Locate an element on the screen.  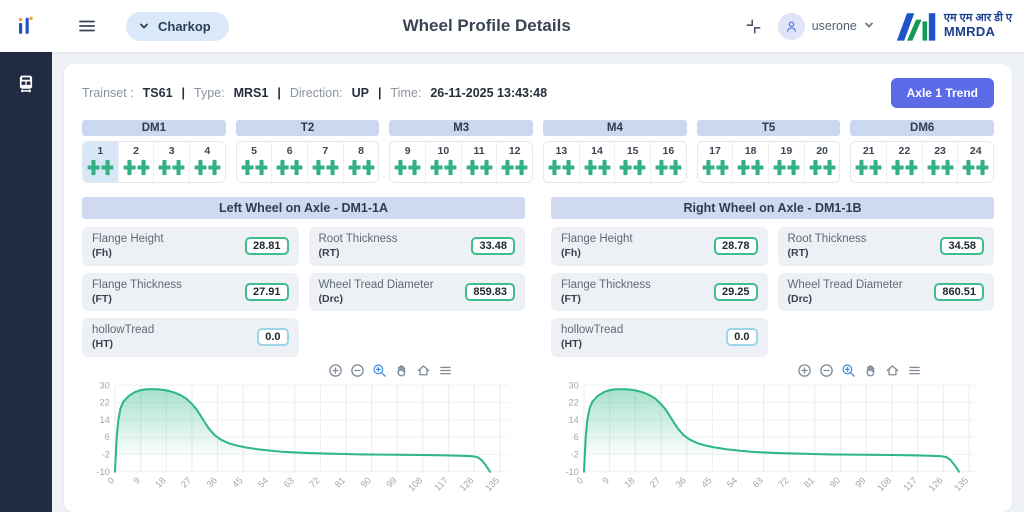
car-group-t2: T2 5 6 7 8 is located at coordinates (307, 151).